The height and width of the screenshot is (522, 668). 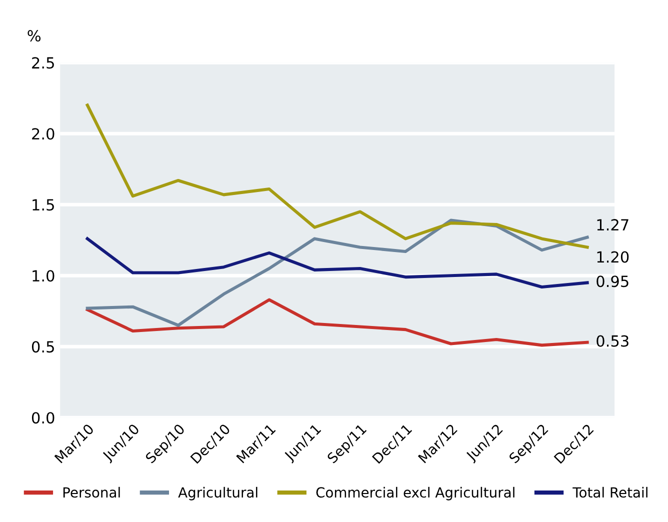 I want to click on data-label: 0.53, so click(x=612, y=341).